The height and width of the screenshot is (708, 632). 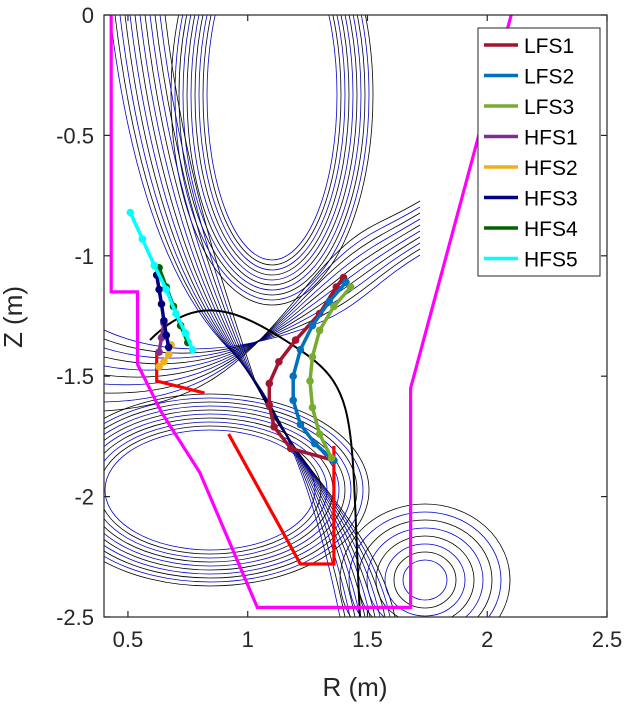 I want to click on series-point-hfs1, so click(x=159, y=352).